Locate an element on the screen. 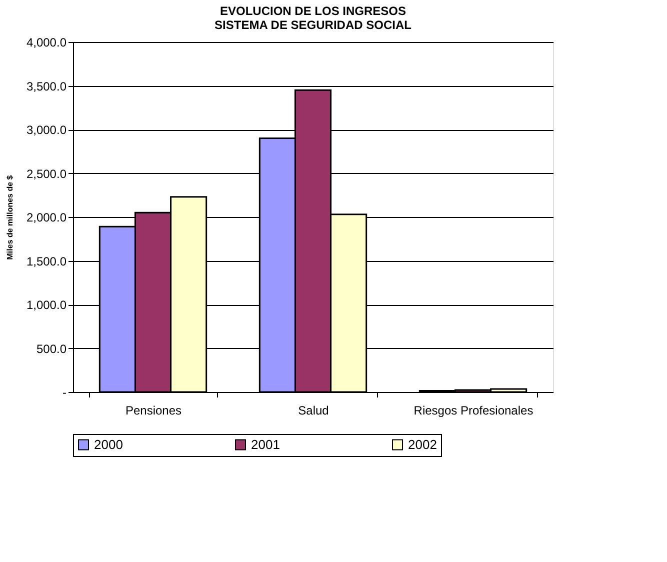 The height and width of the screenshot is (562, 667). legend-label: 2002 is located at coordinates (422, 444).